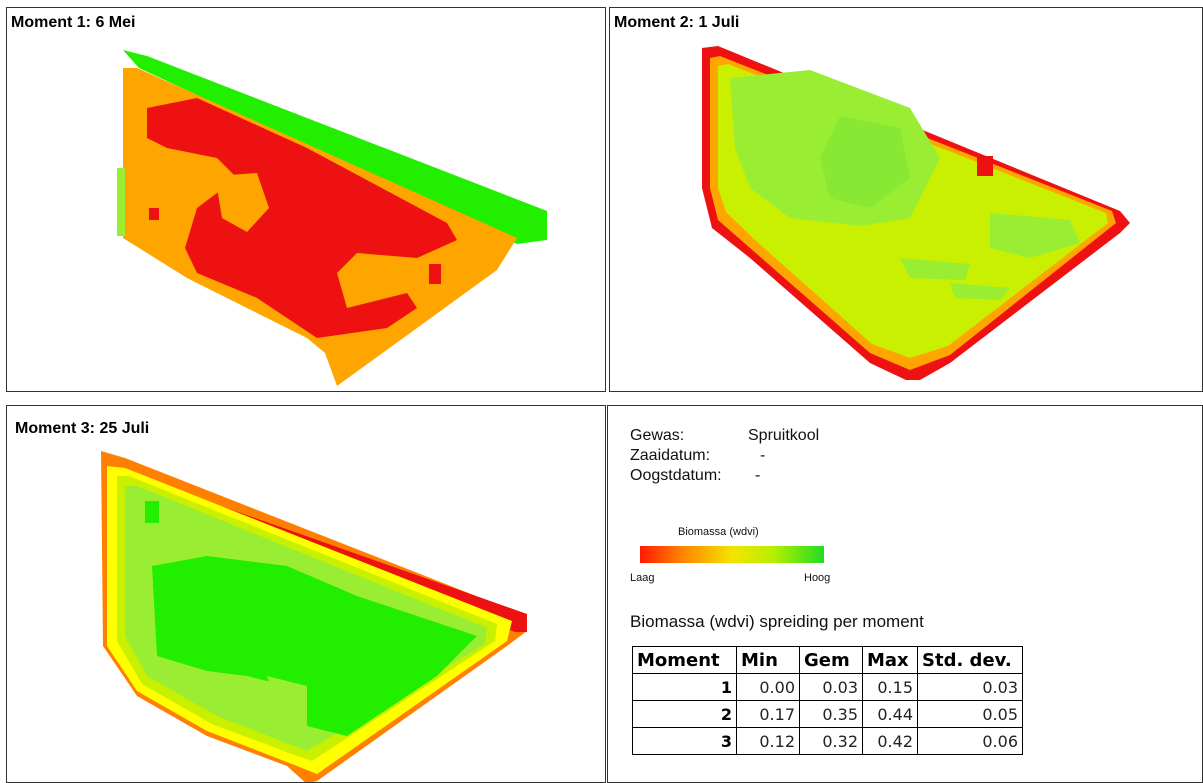 Image resolution: width=1203 pixels, height=783 pixels. I want to click on sow-date-row: Zaaidatum: -, so click(724, 456).